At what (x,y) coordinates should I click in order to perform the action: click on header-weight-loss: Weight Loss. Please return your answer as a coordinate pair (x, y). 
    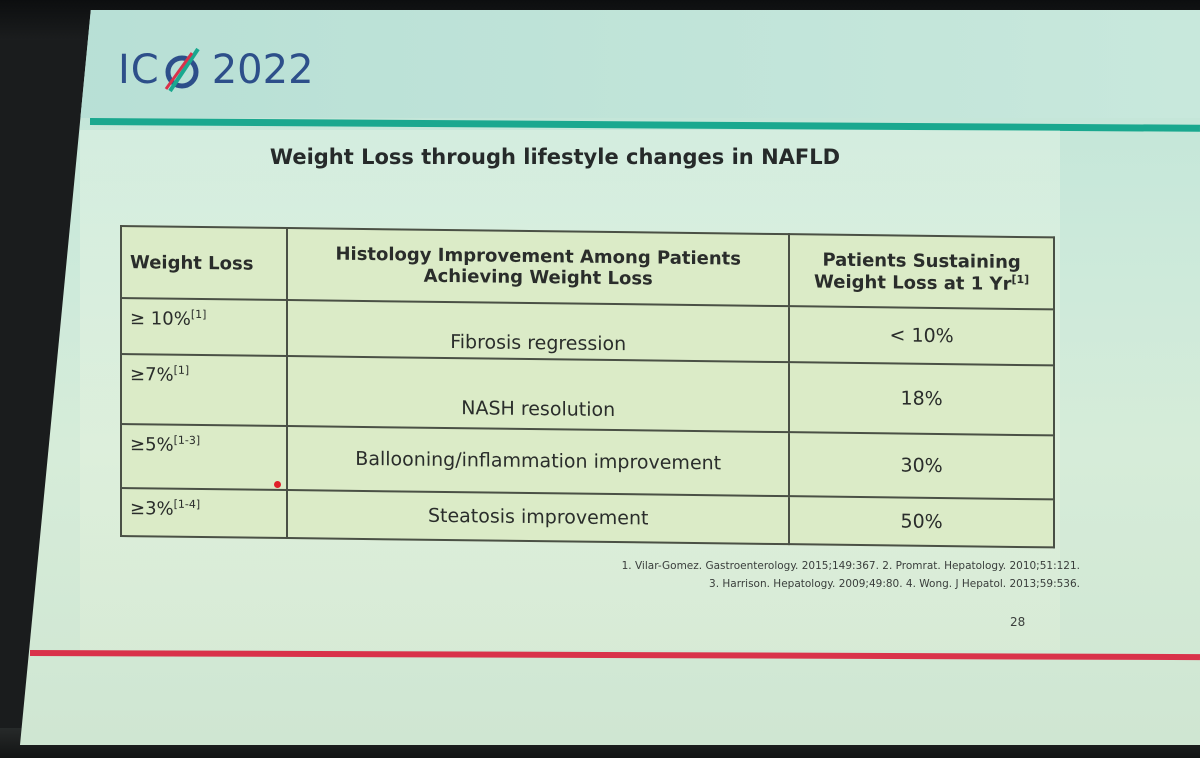
    Looking at the image, I should click on (204, 263).